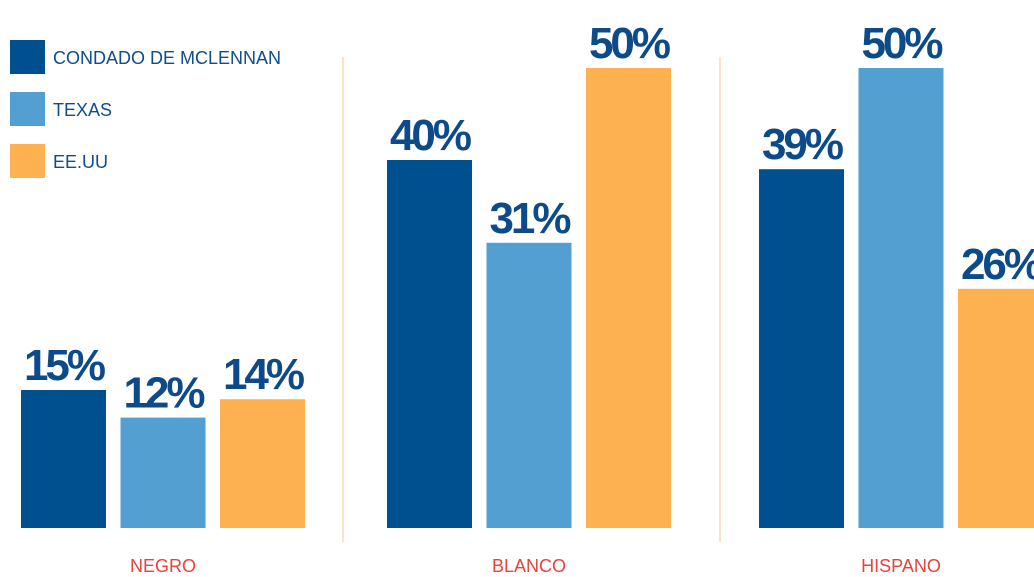 This screenshot has width=1034, height=577. Describe the element at coordinates (82, 110) in the screenshot. I see `legend-label: TEXAS` at that location.